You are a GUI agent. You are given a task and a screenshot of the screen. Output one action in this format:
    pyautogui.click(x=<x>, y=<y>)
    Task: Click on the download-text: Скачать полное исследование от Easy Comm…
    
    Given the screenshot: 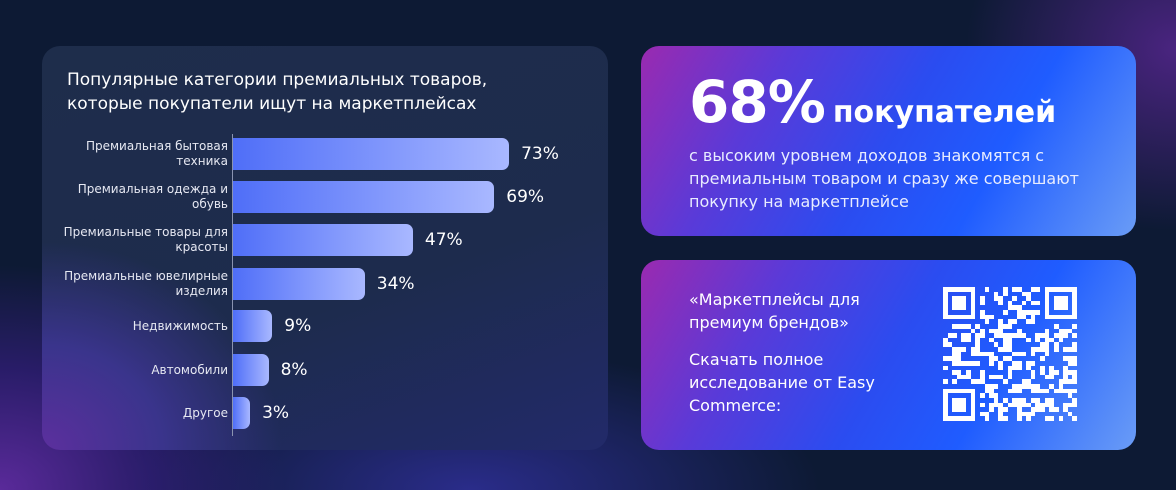 What is the action you would take?
    pyautogui.click(x=782, y=382)
    